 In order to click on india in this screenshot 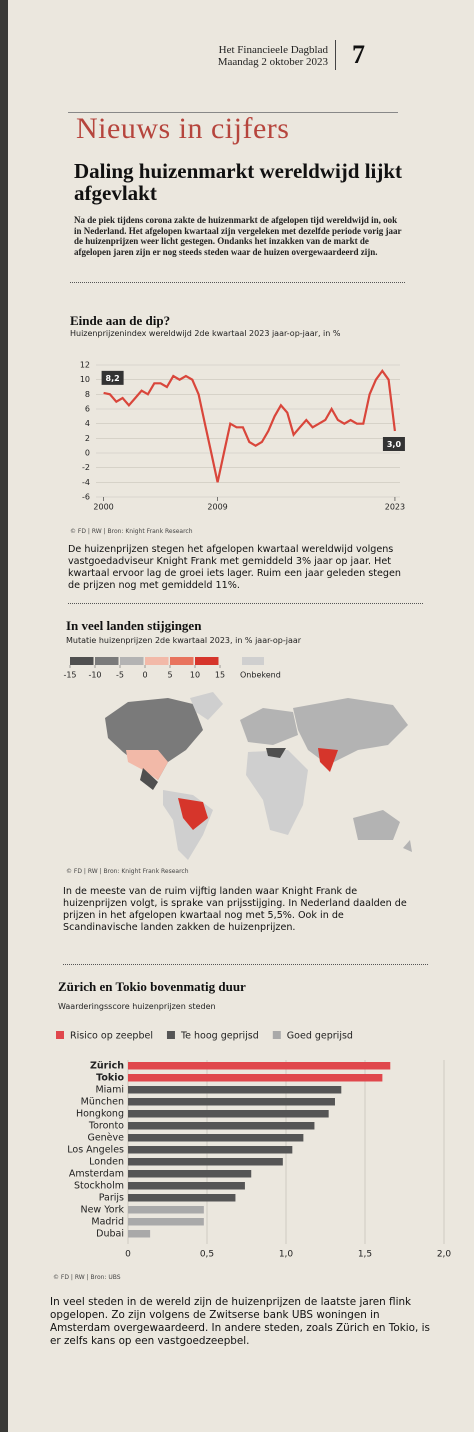, I will do `click(328, 760)`.